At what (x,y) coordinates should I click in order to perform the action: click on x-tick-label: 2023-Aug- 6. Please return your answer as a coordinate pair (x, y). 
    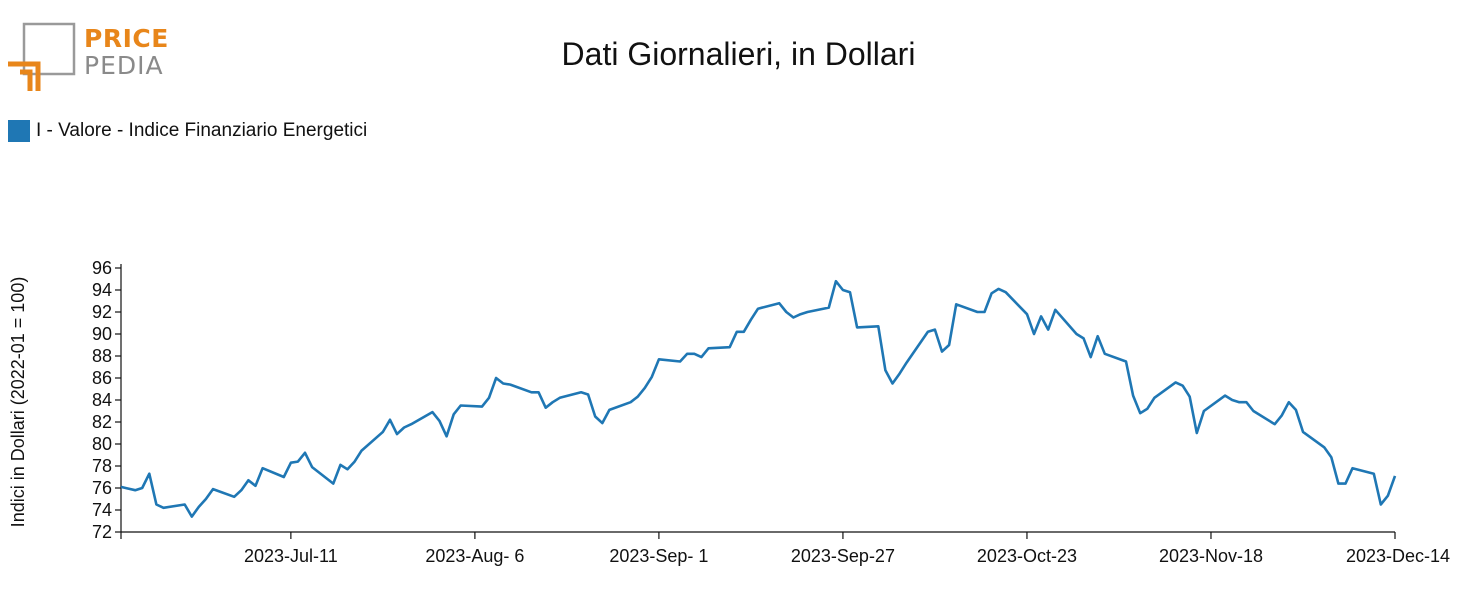
    Looking at the image, I should click on (474, 556).